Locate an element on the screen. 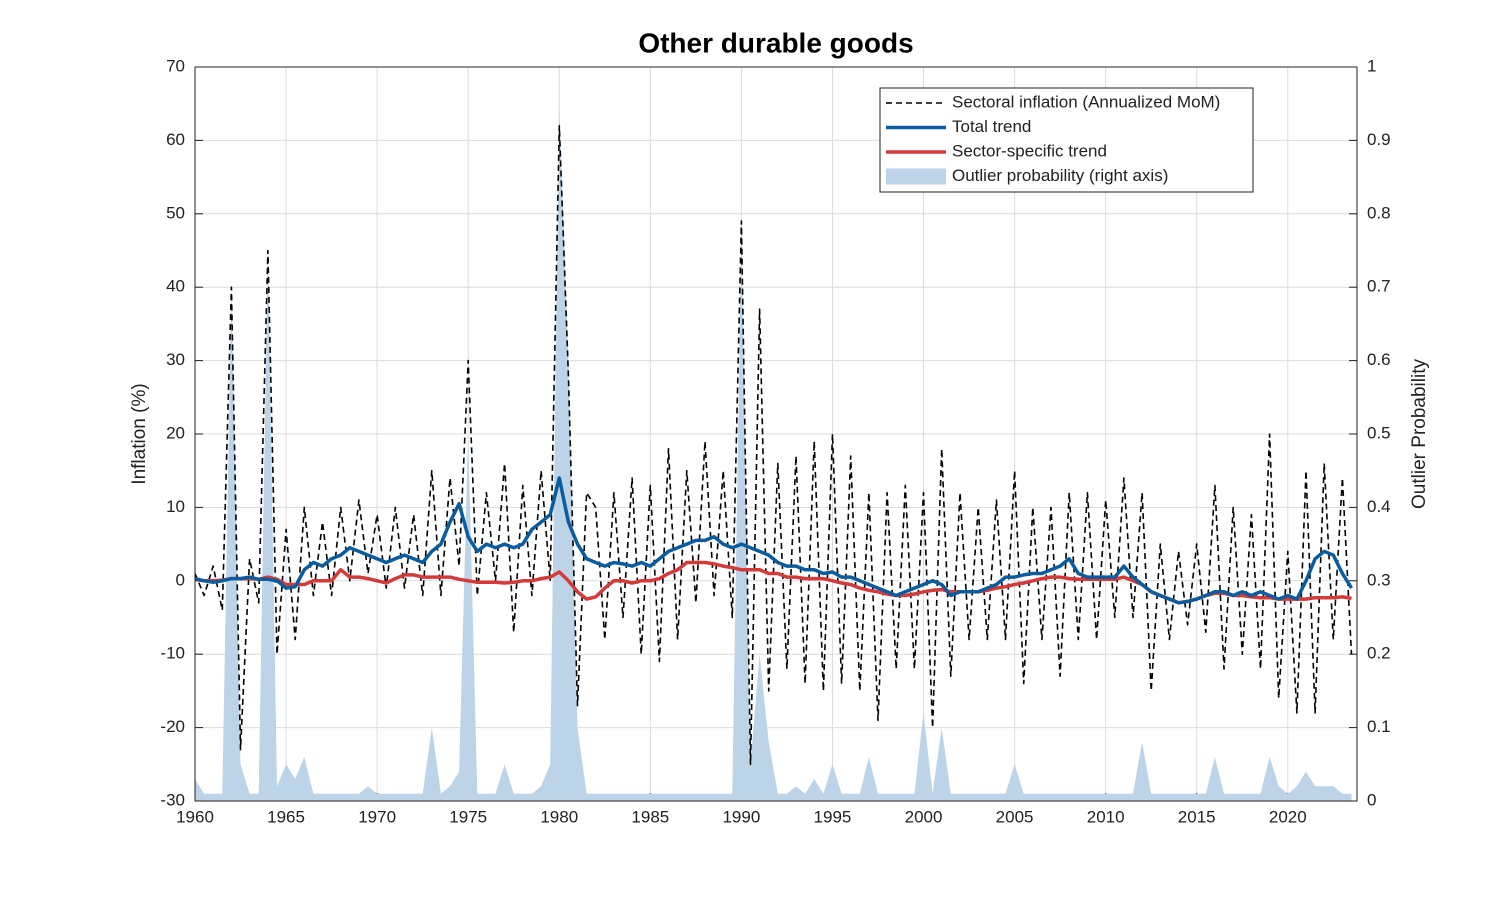  y2-tick-label: 0.9 is located at coordinates (1379, 139).